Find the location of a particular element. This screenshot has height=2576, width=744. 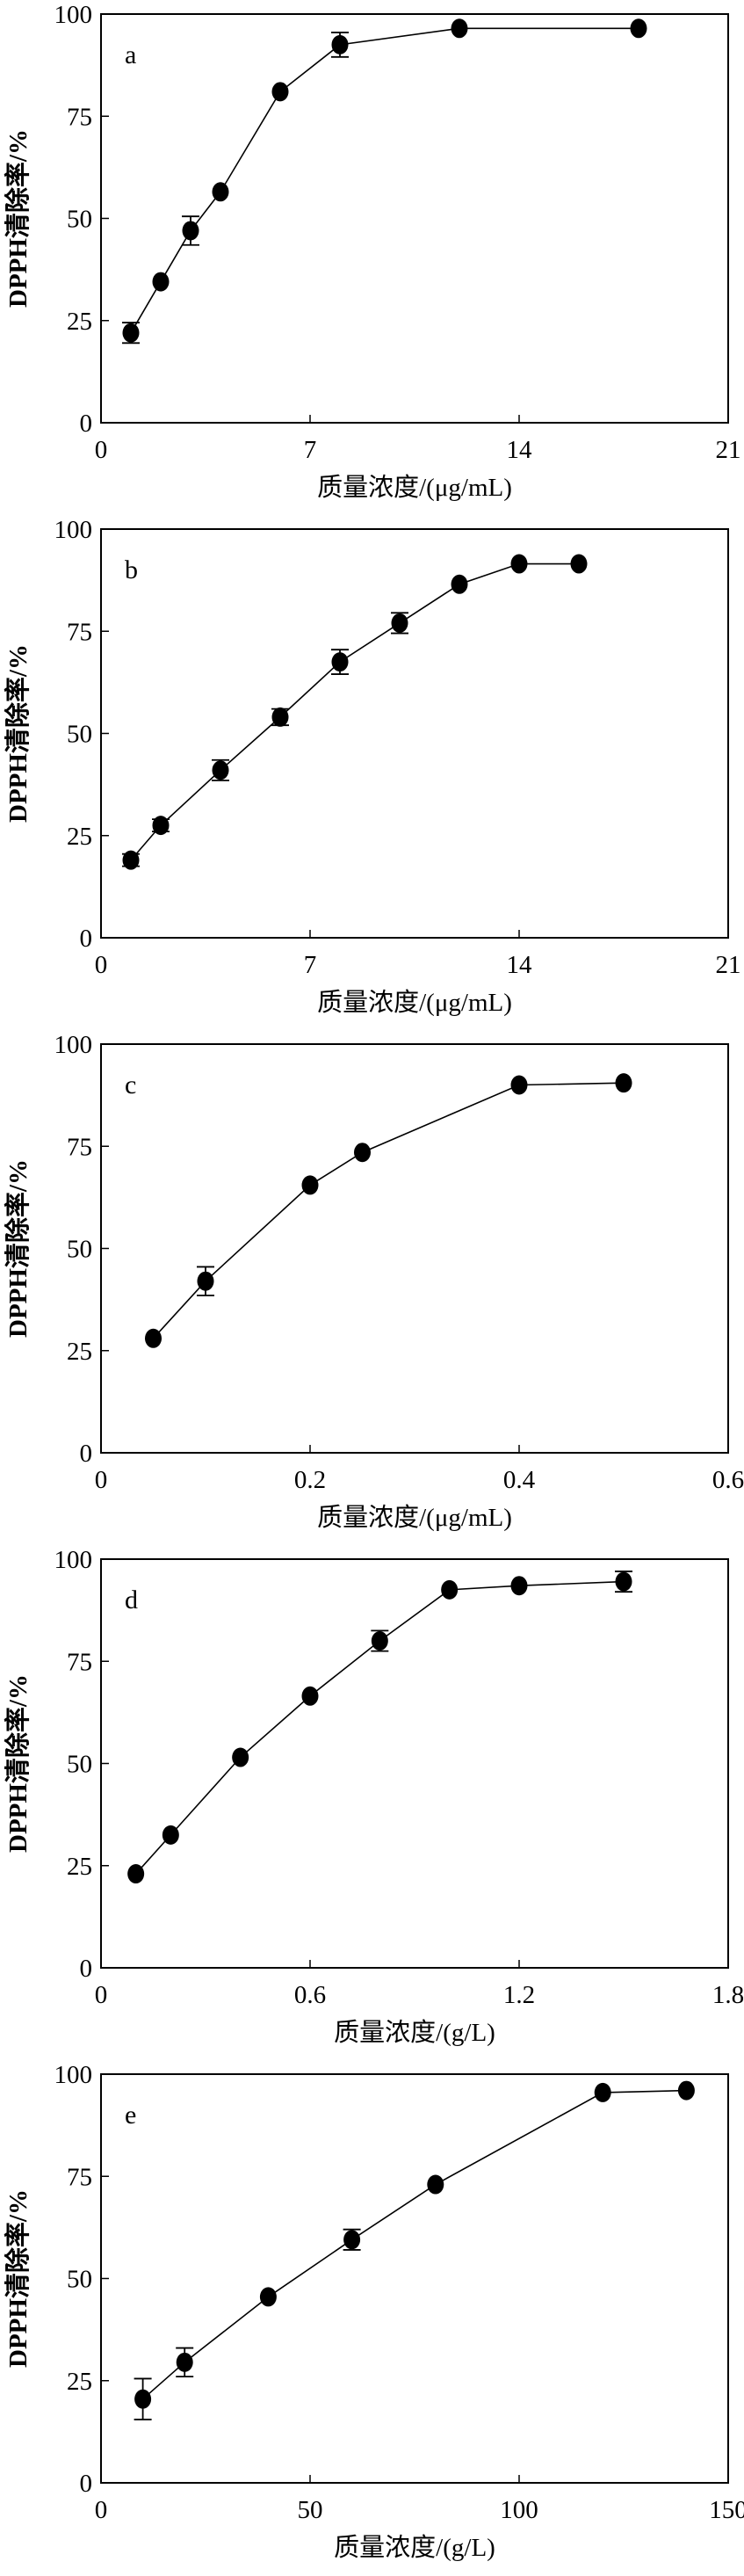

x-tick-label: 0.4 is located at coordinates (519, 1480).